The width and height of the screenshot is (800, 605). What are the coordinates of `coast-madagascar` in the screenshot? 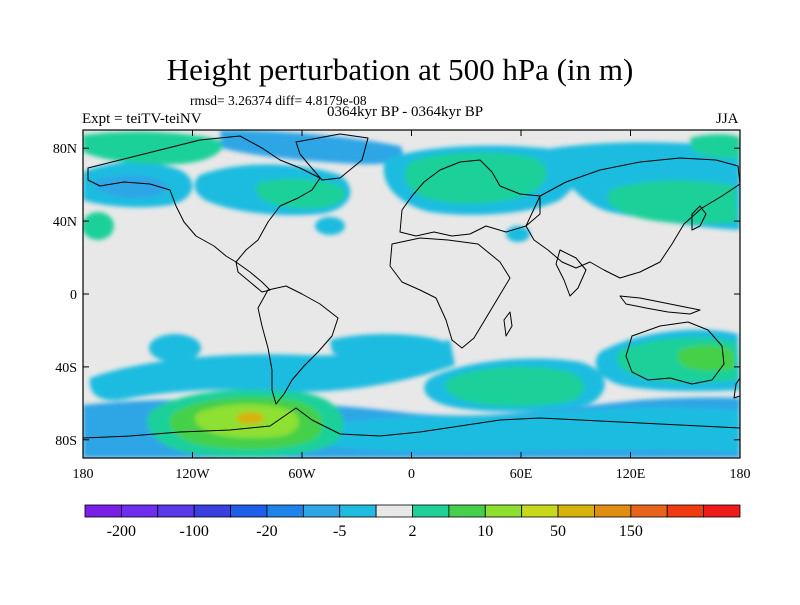 It's located at (508, 324).